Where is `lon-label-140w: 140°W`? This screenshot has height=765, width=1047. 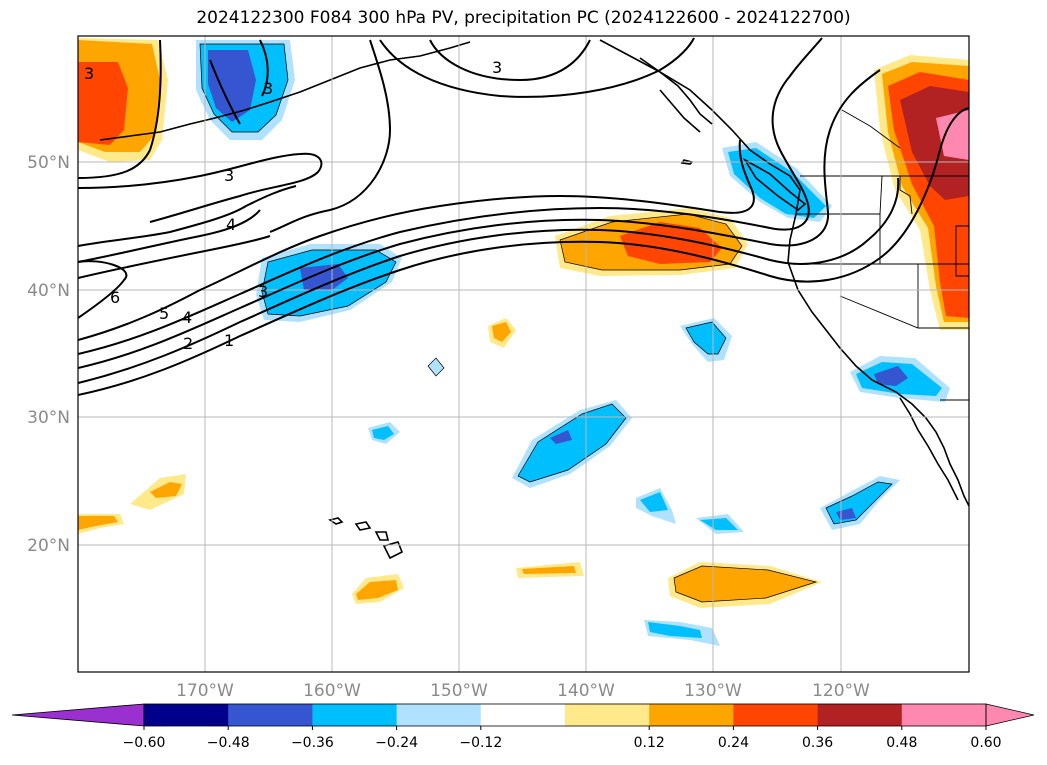
lon-label-140w: 140°W is located at coordinates (586, 691).